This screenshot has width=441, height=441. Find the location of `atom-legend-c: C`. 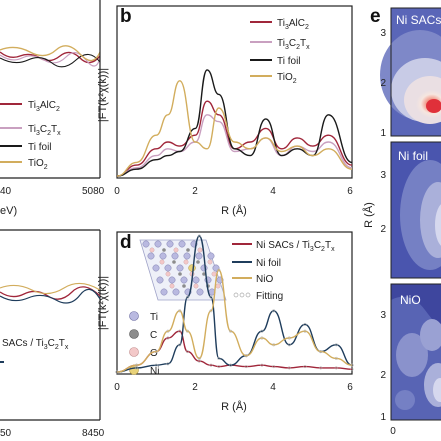

atom-legend-c: C is located at coordinates (153, 335).